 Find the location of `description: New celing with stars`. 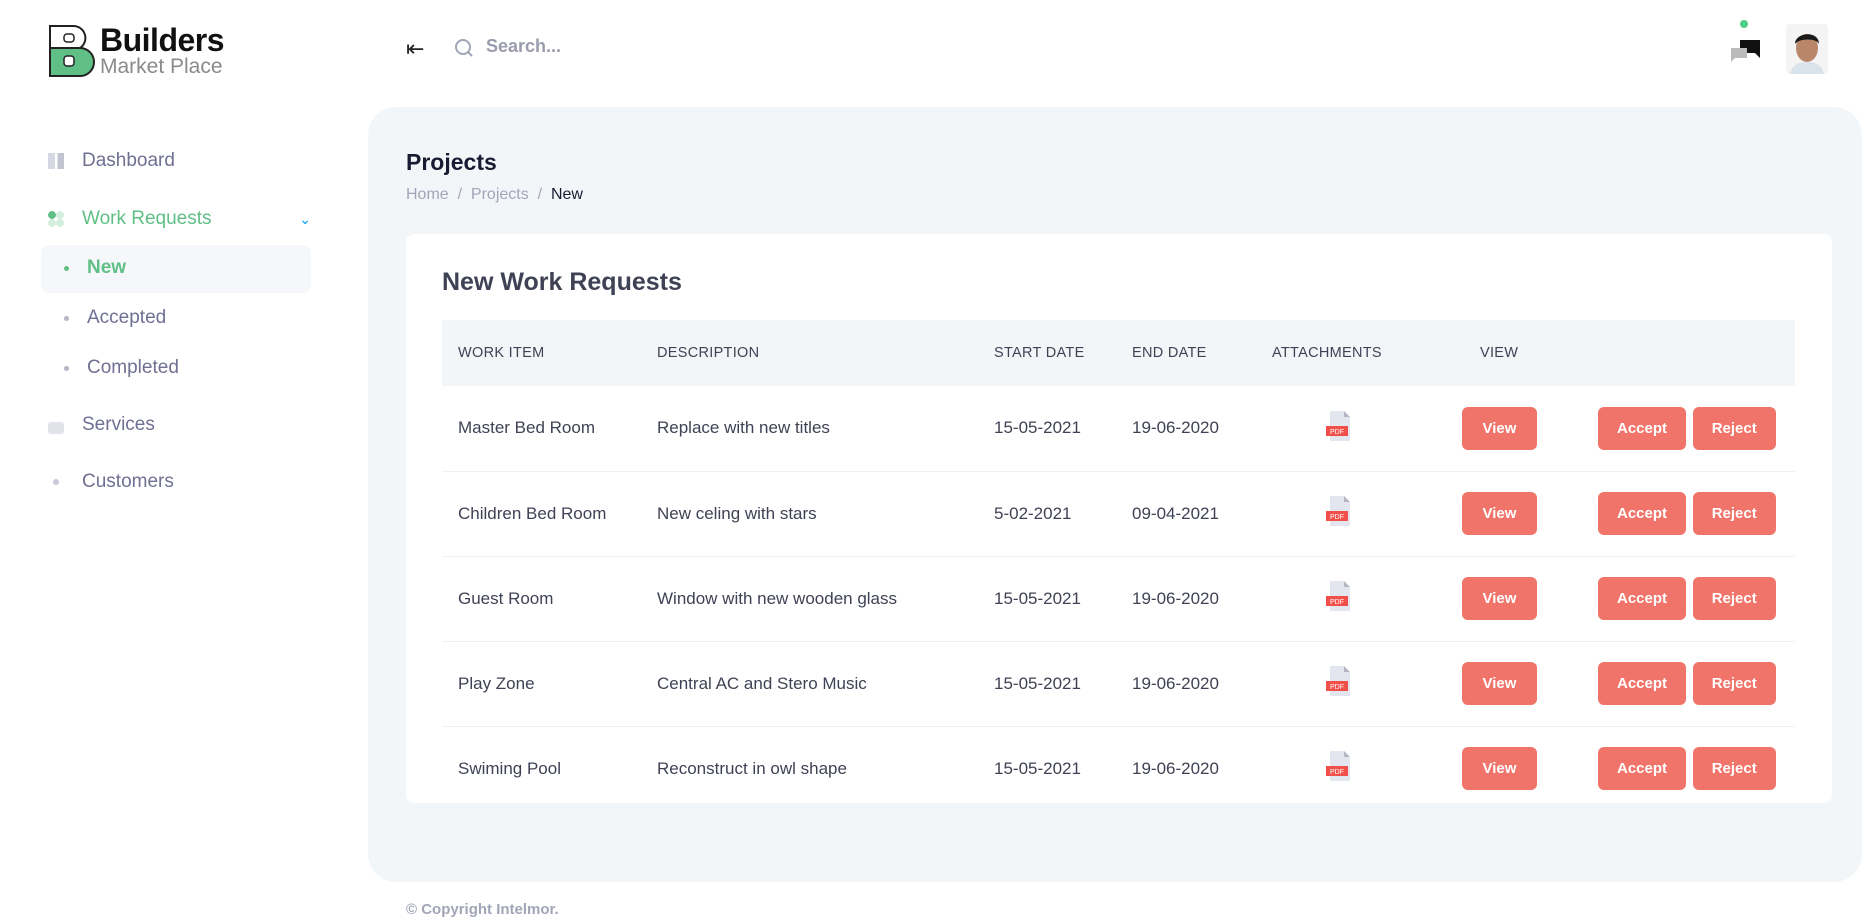

description: New celing with stars is located at coordinates (825, 514).